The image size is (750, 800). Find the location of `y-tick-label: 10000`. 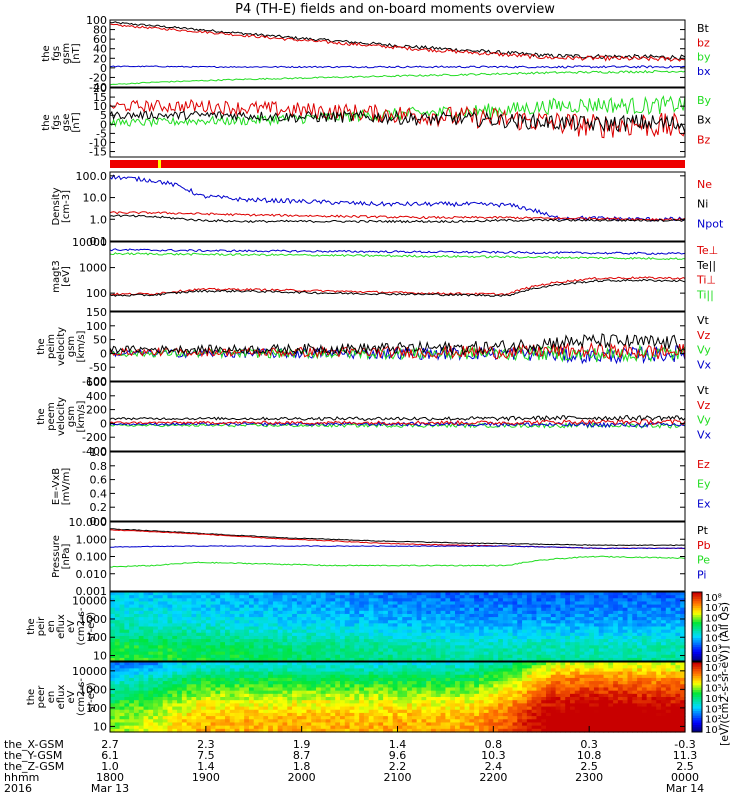

y-tick-label: 10000 is located at coordinates (89, 242).